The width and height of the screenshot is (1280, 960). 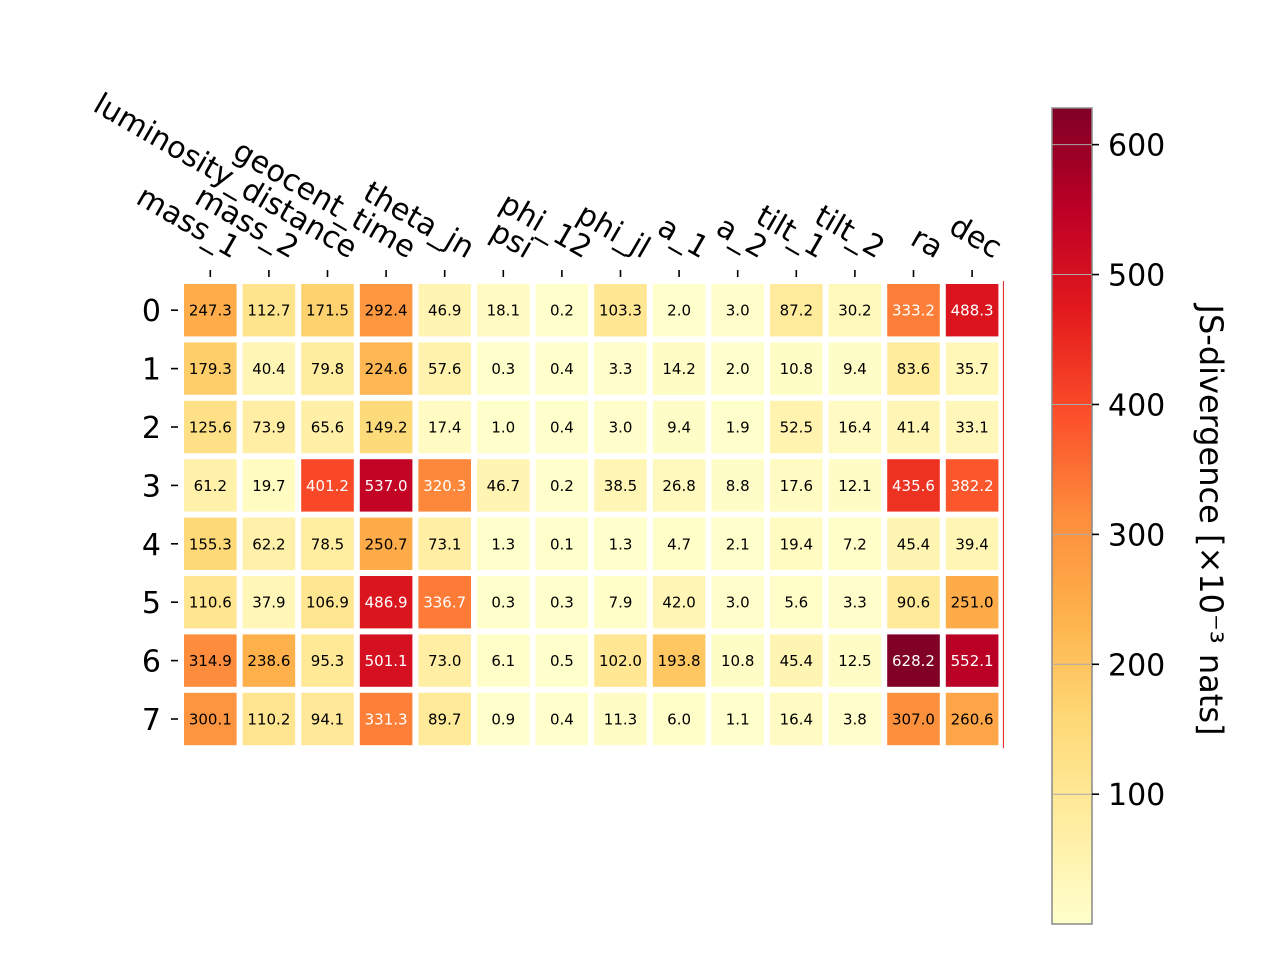 What do you see at coordinates (913, 369) in the screenshot?
I see `cell-value-label: 83.6` at bounding box center [913, 369].